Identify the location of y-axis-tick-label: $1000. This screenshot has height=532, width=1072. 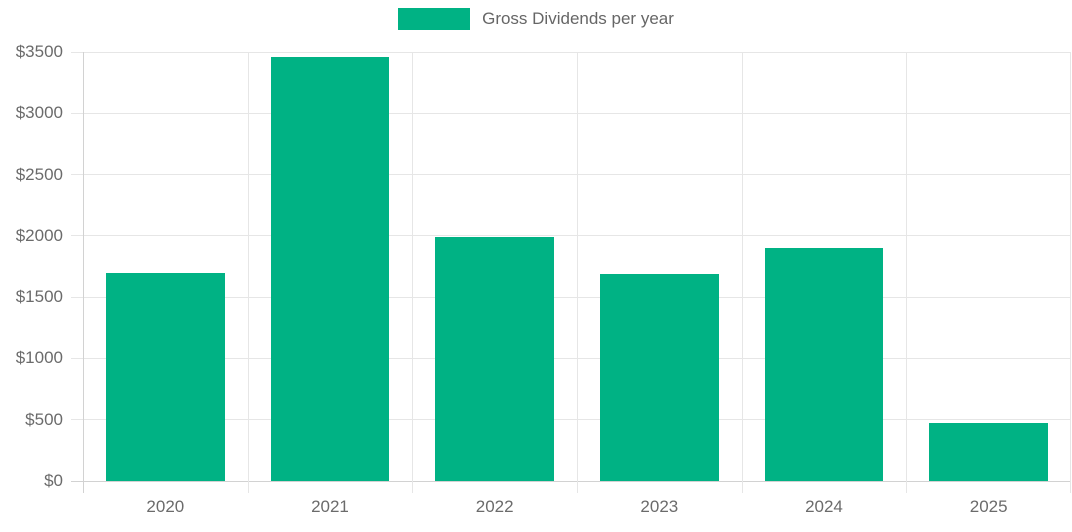
(39, 358).